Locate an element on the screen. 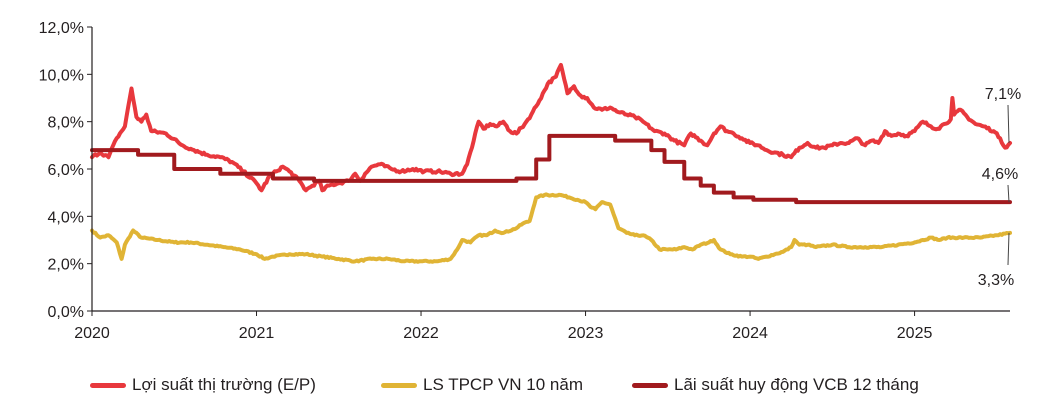  legend-item-vcb: Lãi suất huy động VCB 12 tháng is located at coordinates (775, 385).